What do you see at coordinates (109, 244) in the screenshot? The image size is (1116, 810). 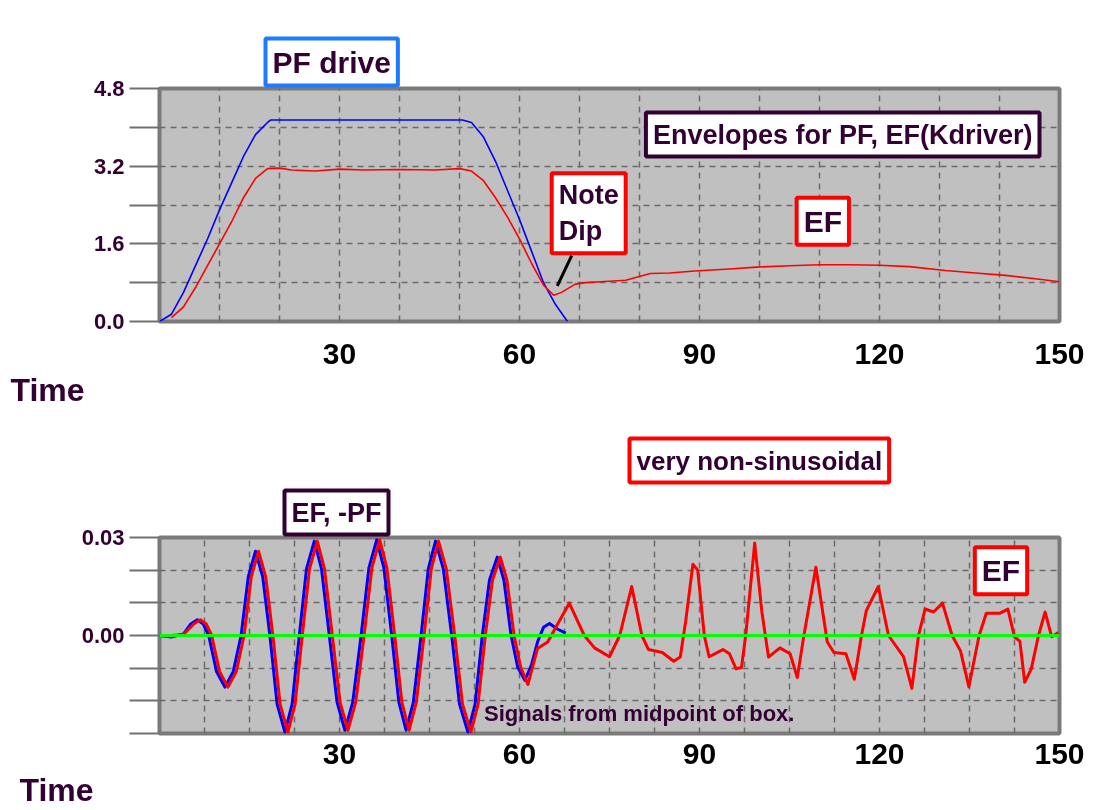 I see `y-tick-label: 1.6` at bounding box center [109, 244].